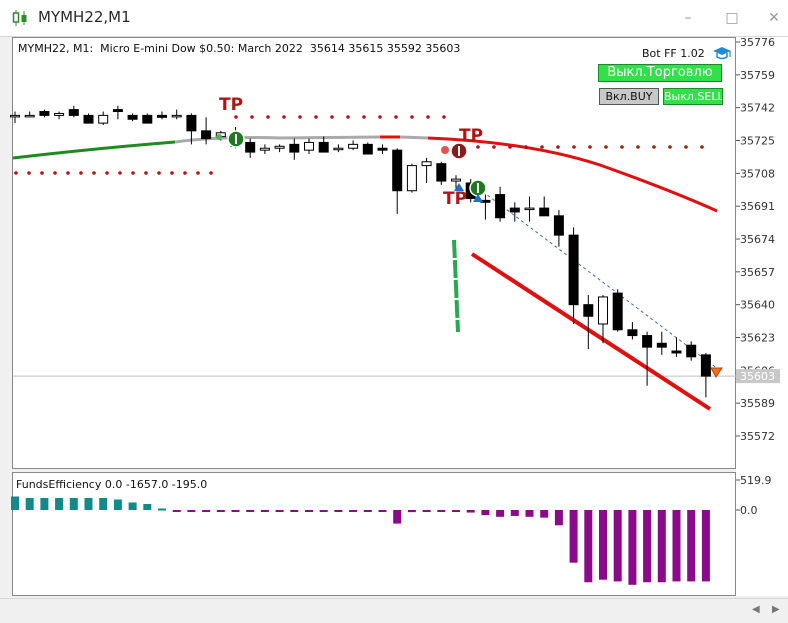 This screenshot has height=623, width=788. What do you see at coordinates (757, 272) in the screenshot?
I see `price-axis-label: 35657` at bounding box center [757, 272].